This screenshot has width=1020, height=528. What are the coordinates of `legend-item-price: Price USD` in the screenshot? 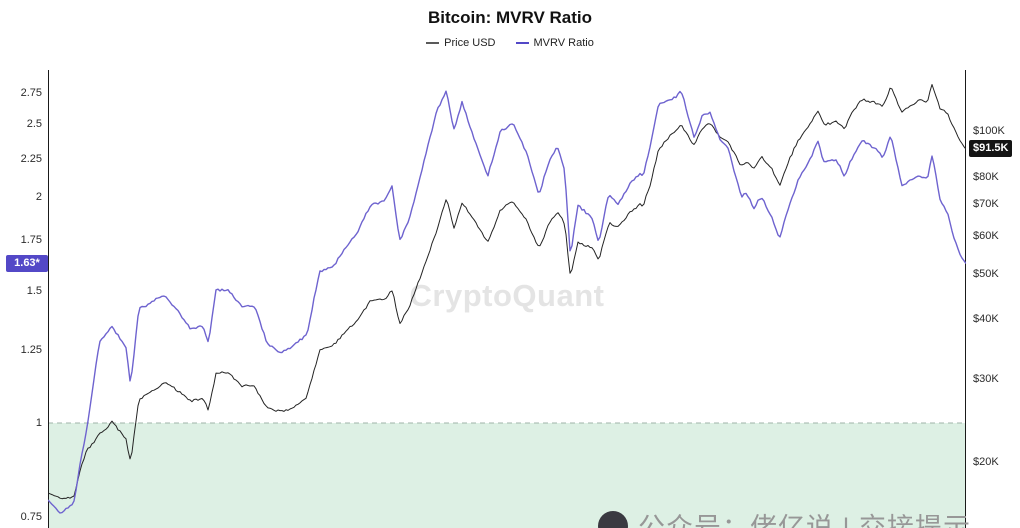 It's located at (461, 43).